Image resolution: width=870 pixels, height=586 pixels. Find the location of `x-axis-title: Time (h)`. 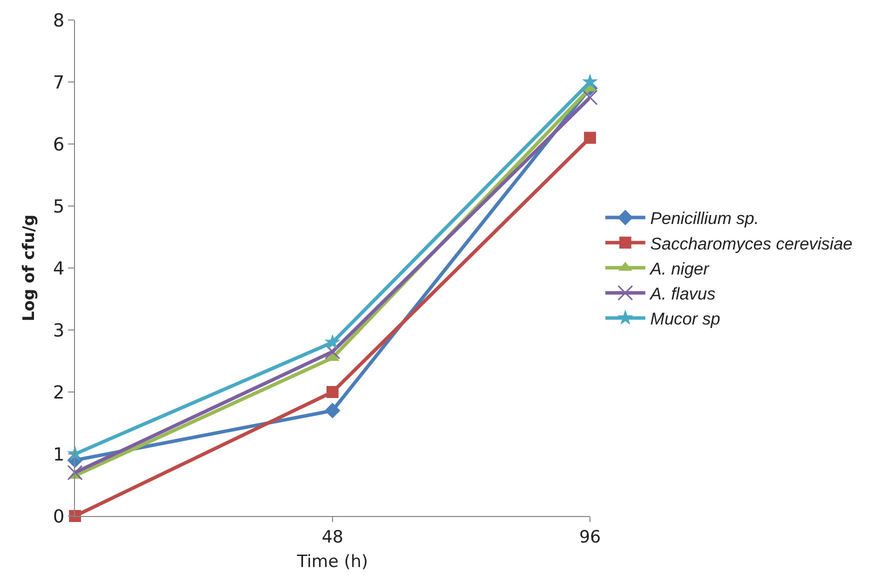

x-axis-title: Time (h) is located at coordinates (332, 562).